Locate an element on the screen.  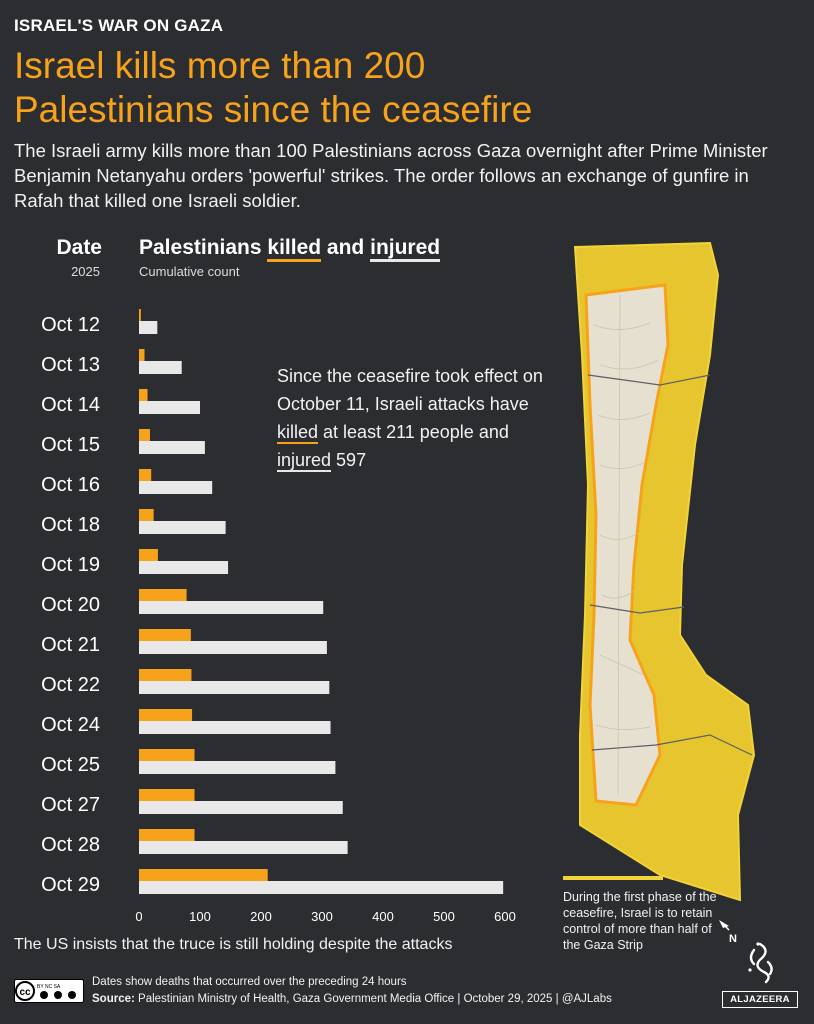
gaza-strip-map is located at coordinates (664, 571).